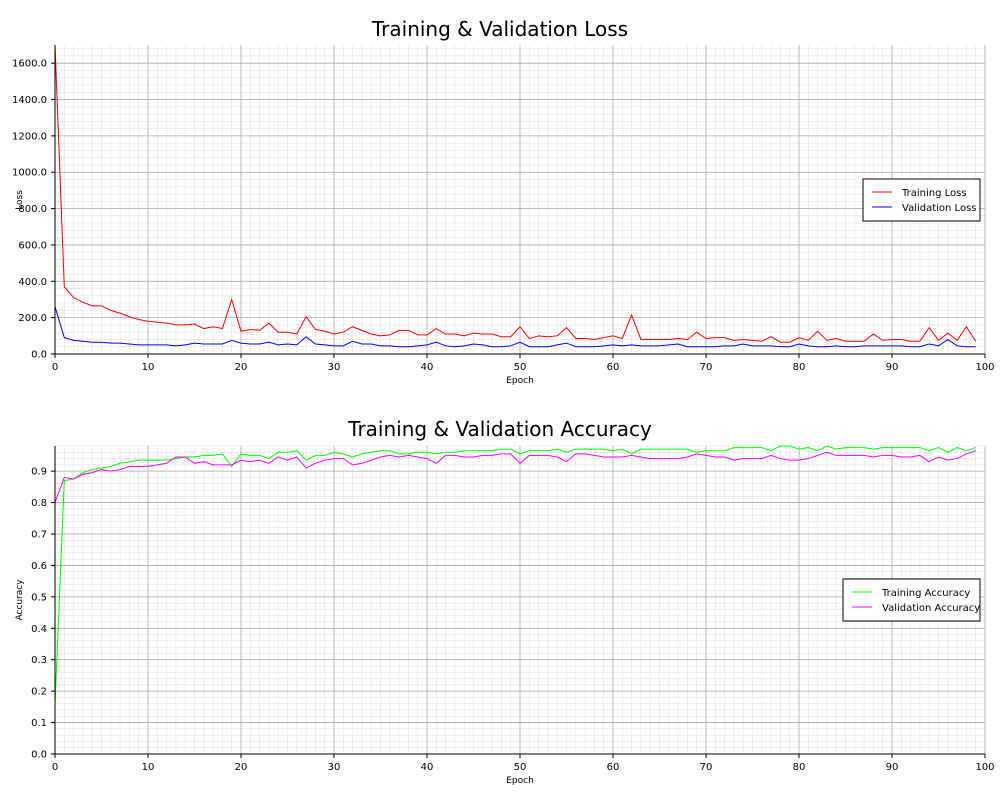 Image resolution: width=1000 pixels, height=800 pixels. I want to click on y-tick-label: 0.5, so click(39, 597).